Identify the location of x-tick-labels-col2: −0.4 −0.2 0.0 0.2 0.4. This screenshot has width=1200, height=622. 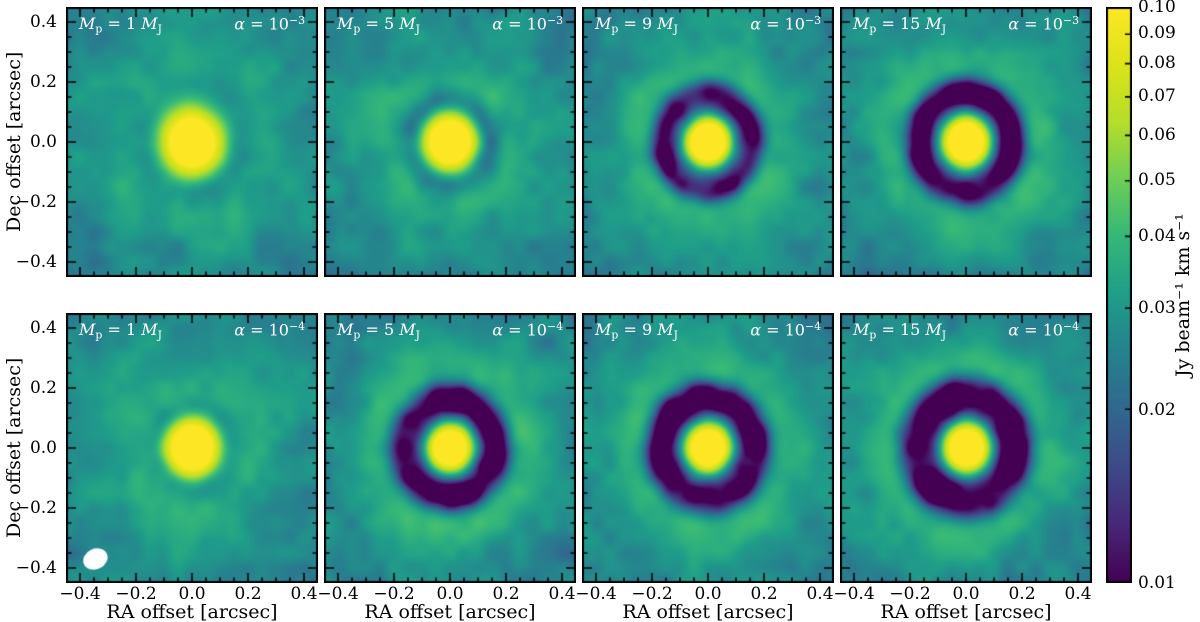
(446, 594).